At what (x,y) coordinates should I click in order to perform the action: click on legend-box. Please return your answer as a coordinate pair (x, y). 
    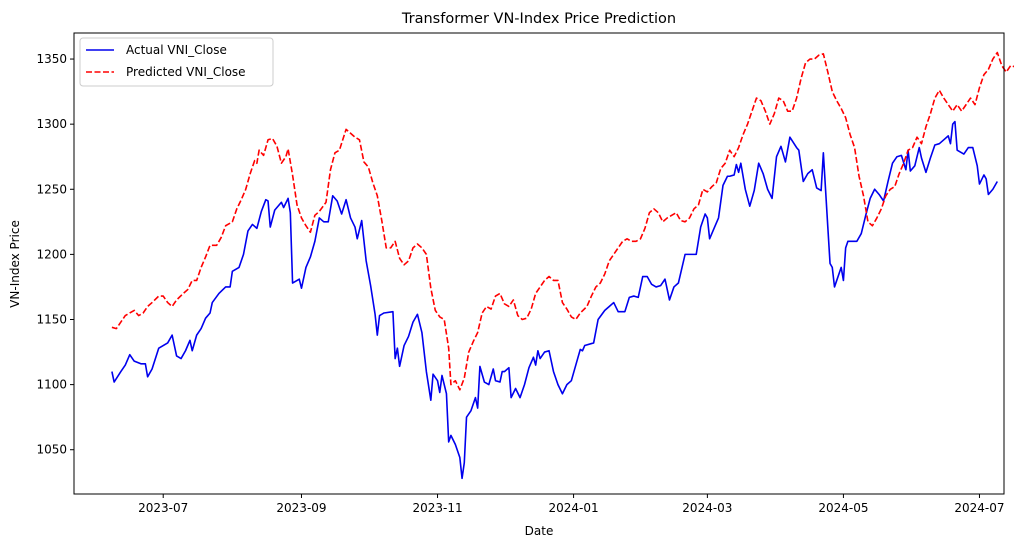
    Looking at the image, I should click on (176, 62).